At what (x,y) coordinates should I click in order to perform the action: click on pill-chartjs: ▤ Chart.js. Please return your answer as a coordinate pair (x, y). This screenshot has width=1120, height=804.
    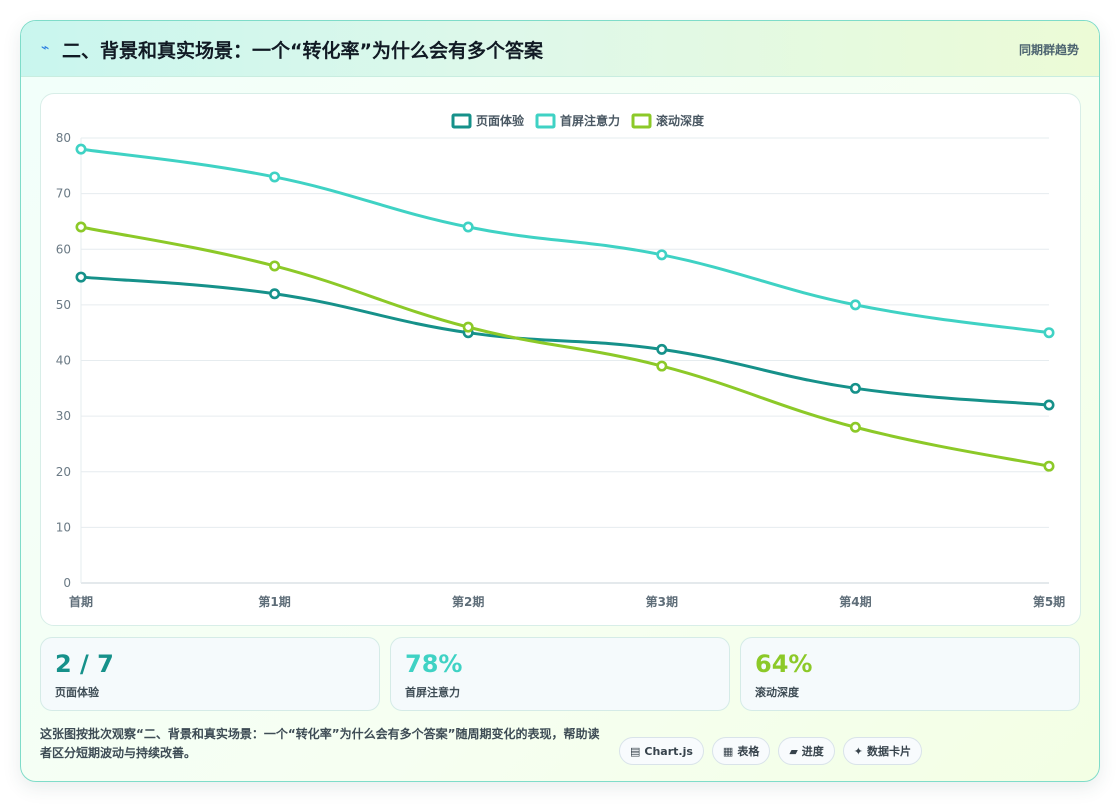
    Looking at the image, I should click on (661, 751).